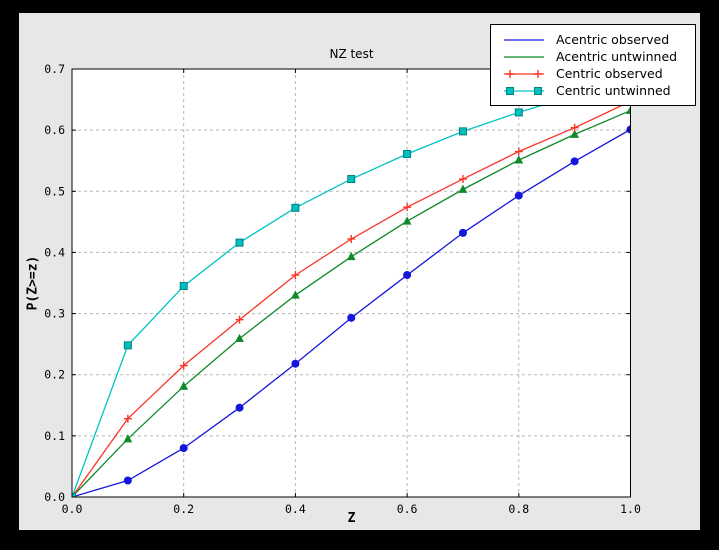  I want to click on legend-label: Acentric untwinned, so click(617, 56).